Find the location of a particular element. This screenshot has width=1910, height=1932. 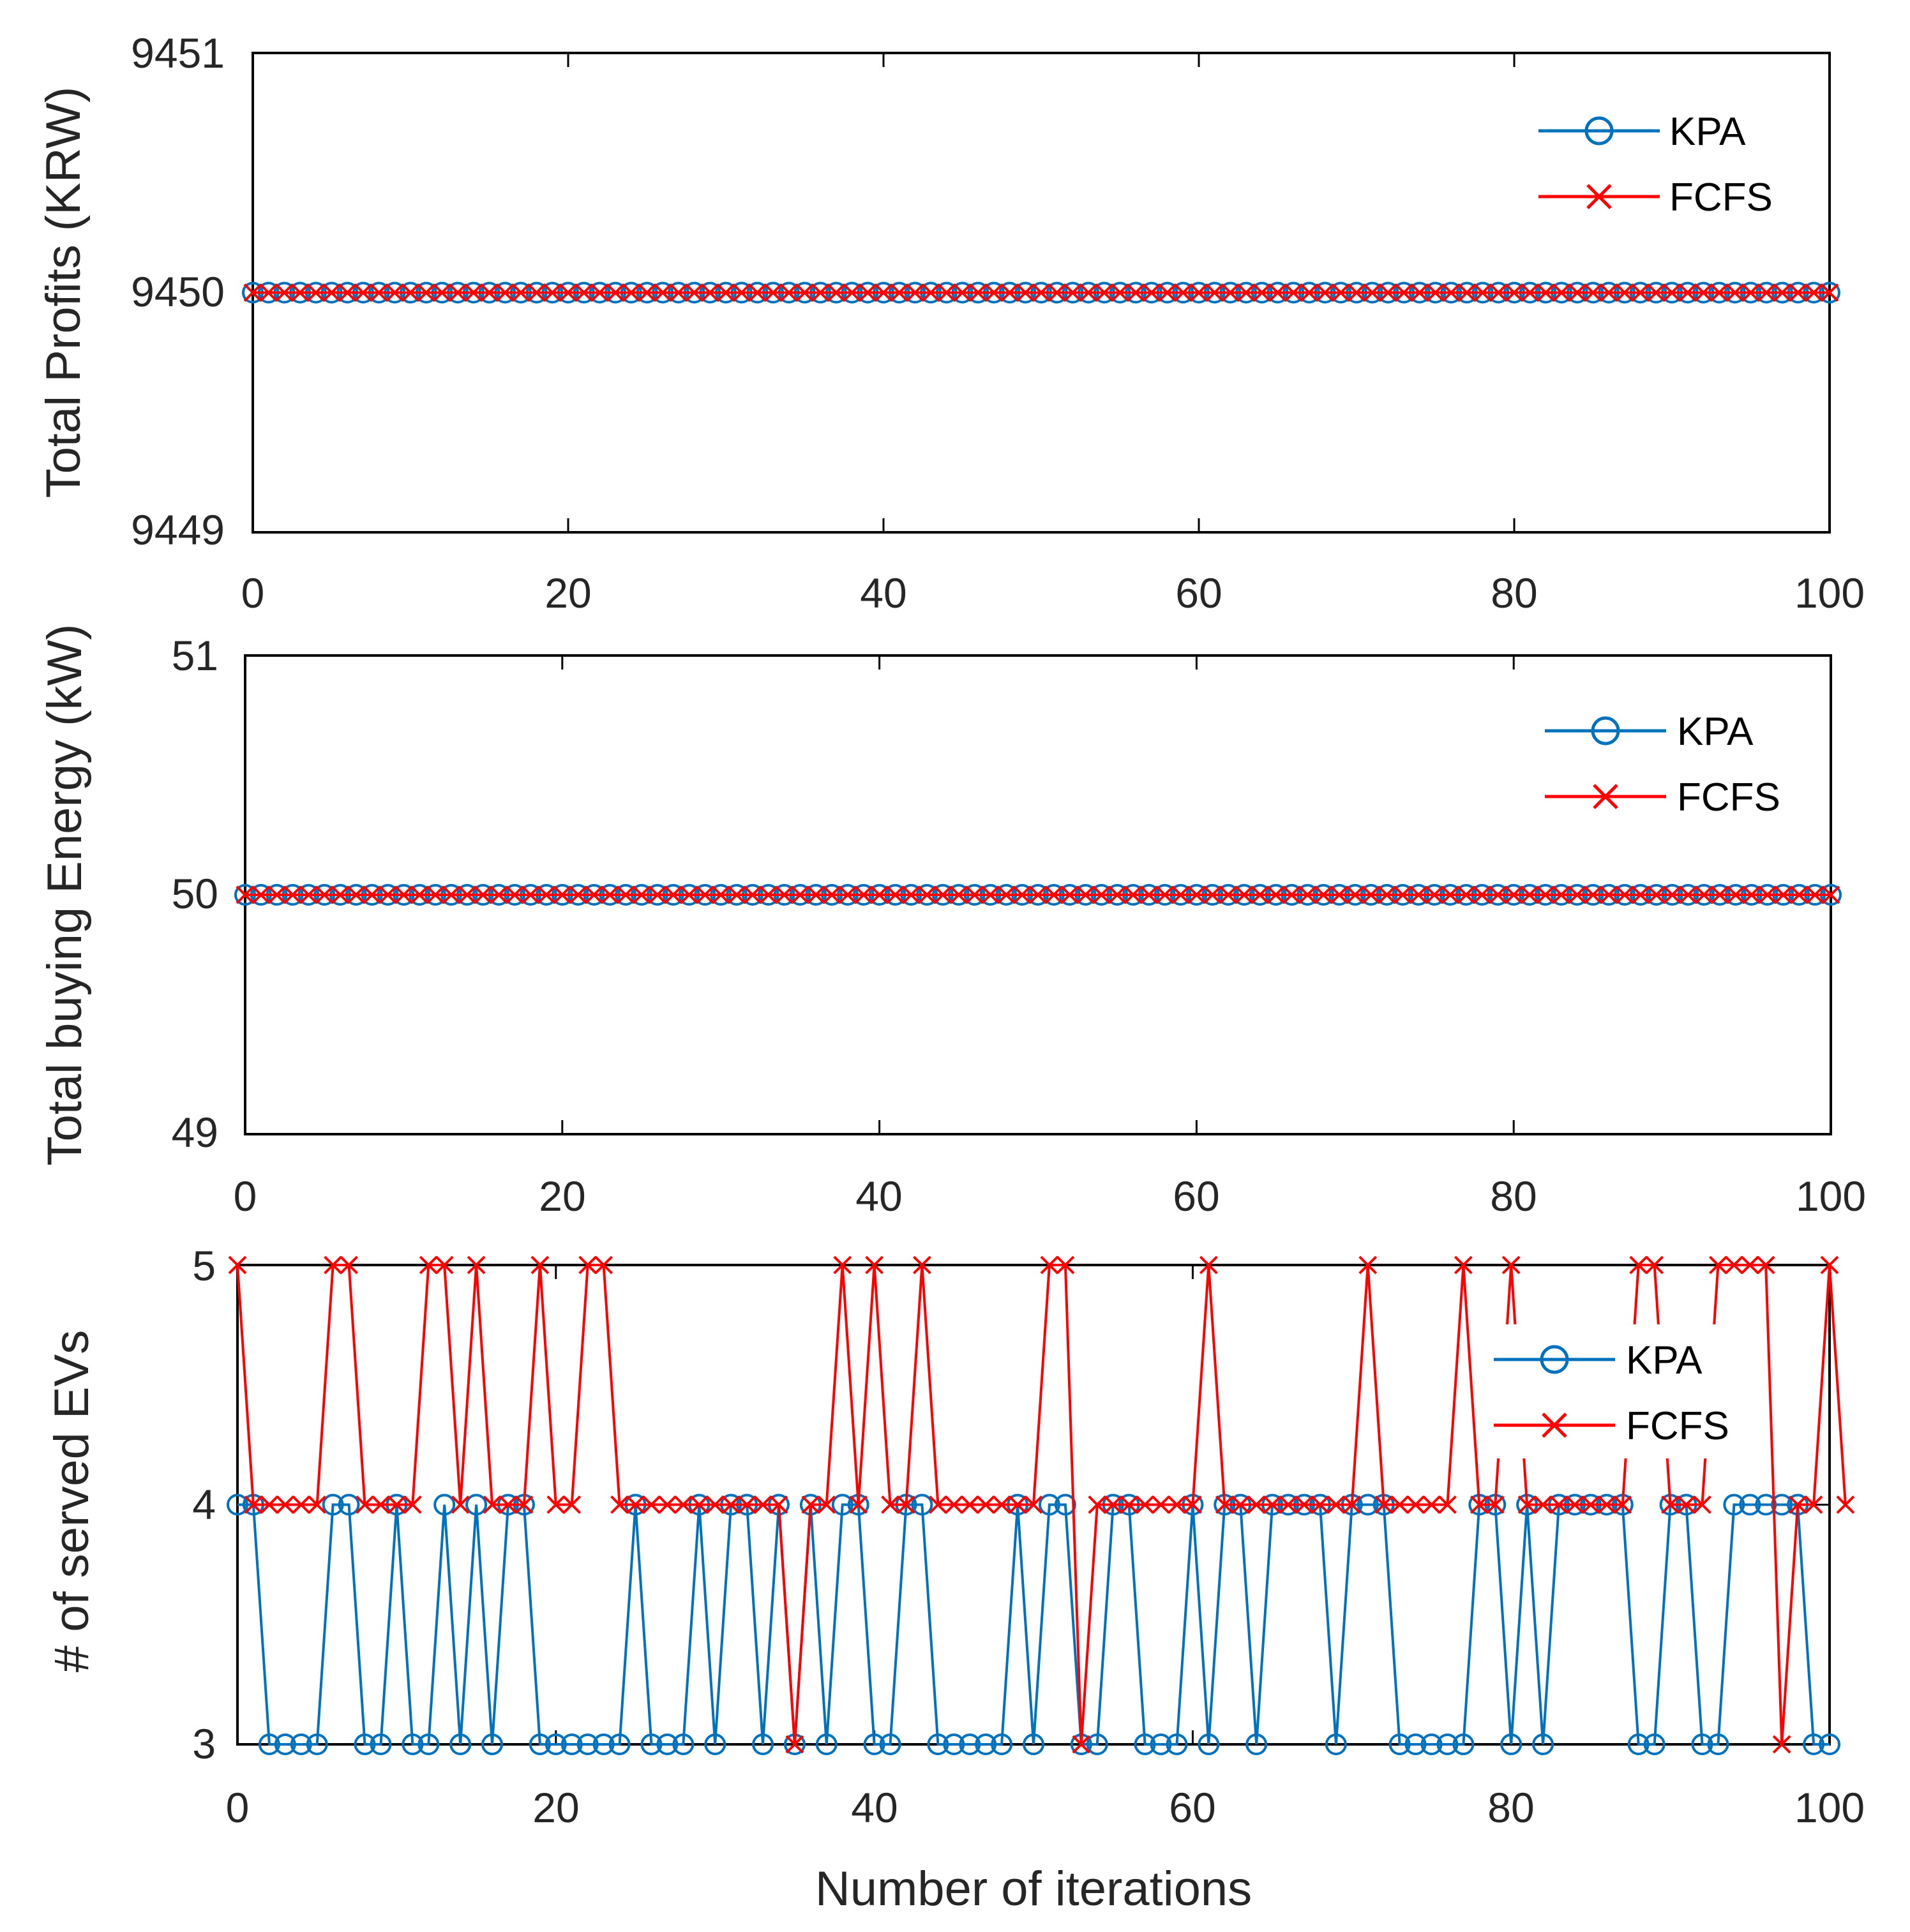

ytick-label: 9450 is located at coordinates (178, 291).